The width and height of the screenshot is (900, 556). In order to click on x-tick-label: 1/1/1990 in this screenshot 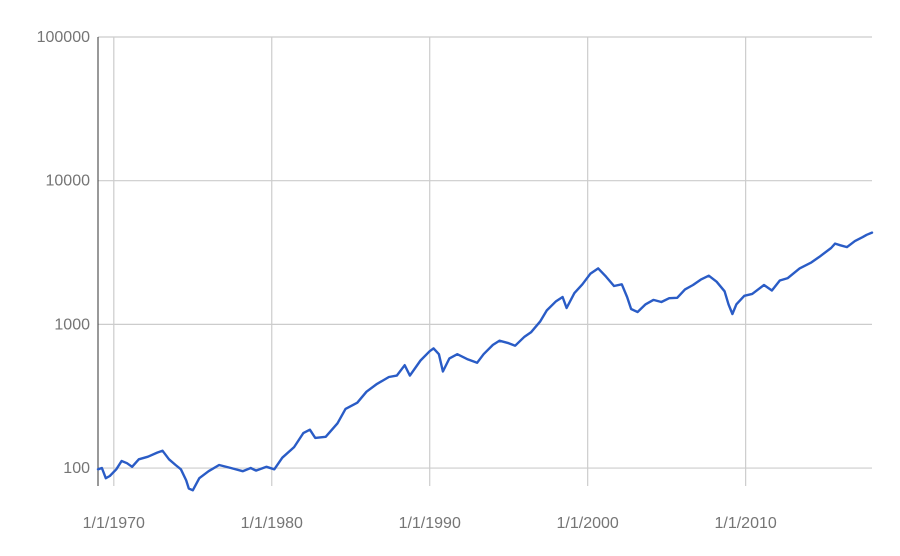, I will do `click(430, 523)`.